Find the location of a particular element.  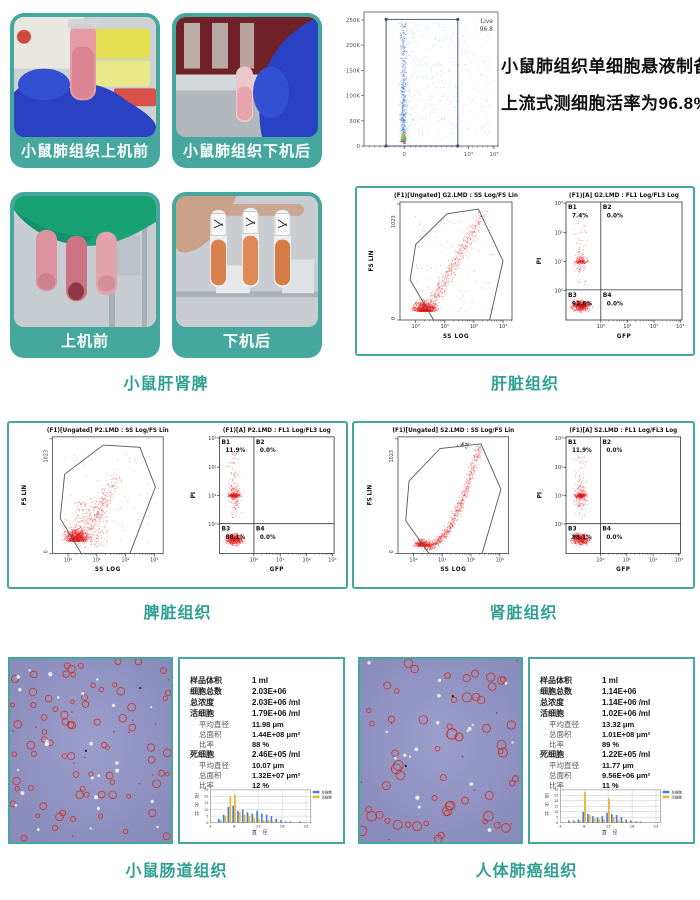

caption-mouse-lks: 小鼠肝肾脾 is located at coordinates (166, 384).